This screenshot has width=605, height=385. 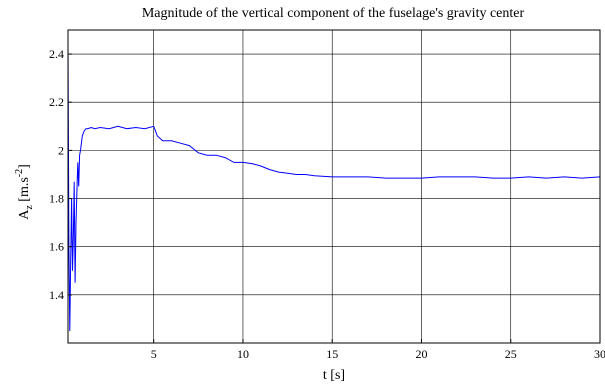 What do you see at coordinates (599, 354) in the screenshot?
I see `x-tick-label: 30` at bounding box center [599, 354].